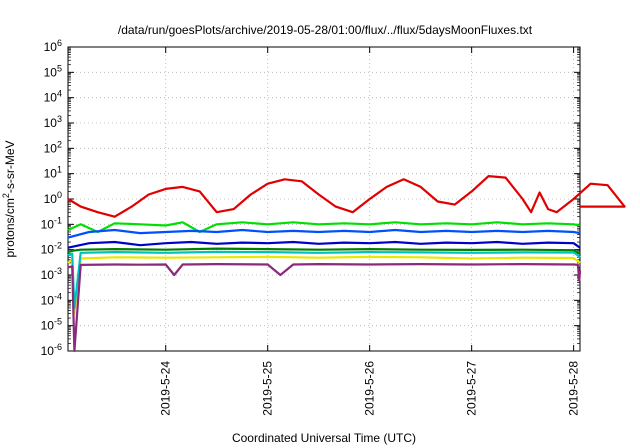 This screenshot has width=640, height=448. I want to click on y-axis-label-sup: 2, so click(6, 195).